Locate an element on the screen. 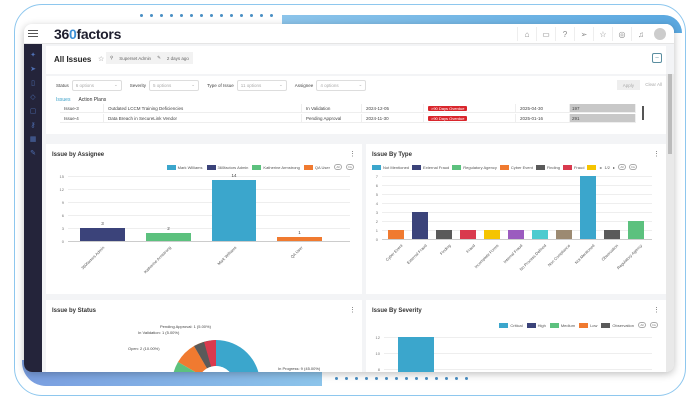  legend-item: High is located at coordinates (536, 325).